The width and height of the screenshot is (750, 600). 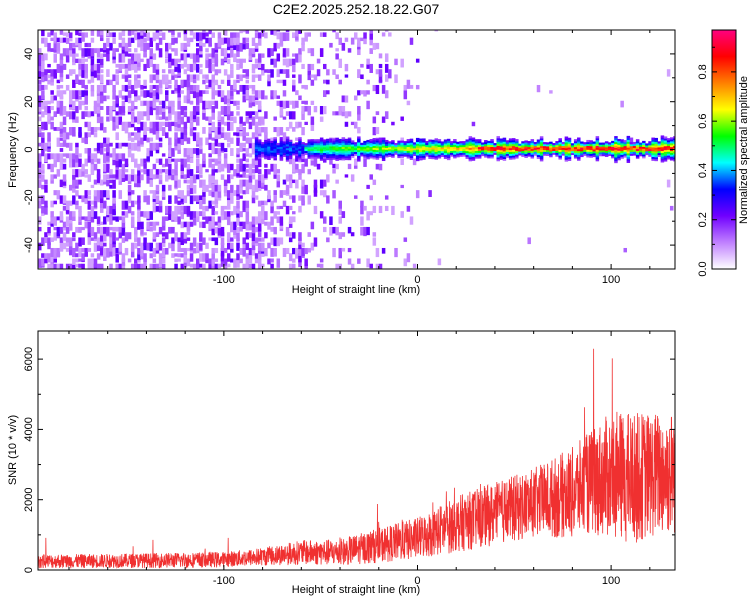 What do you see at coordinates (703, 268) in the screenshot?
I see `colorbar-tick-label: 0.0` at bounding box center [703, 268].